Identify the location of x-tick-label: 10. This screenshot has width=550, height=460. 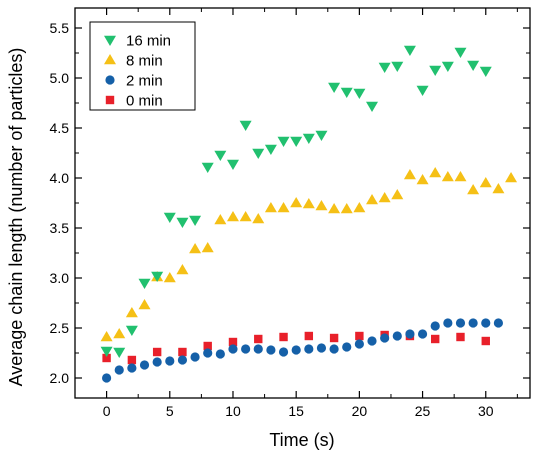
(233, 411).